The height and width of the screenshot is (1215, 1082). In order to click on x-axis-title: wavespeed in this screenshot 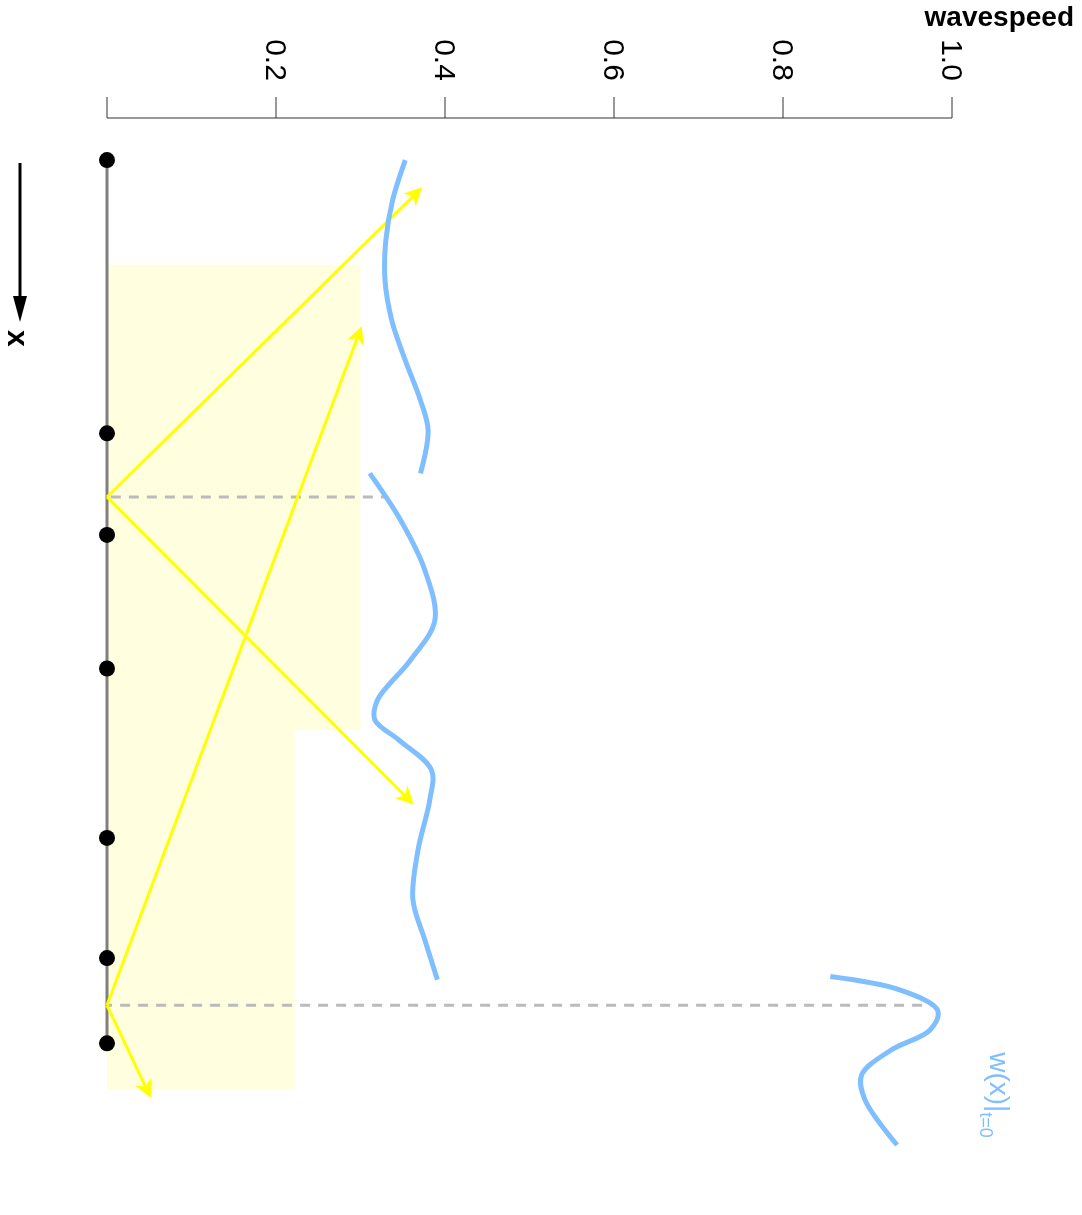, I will do `click(998, 16)`.